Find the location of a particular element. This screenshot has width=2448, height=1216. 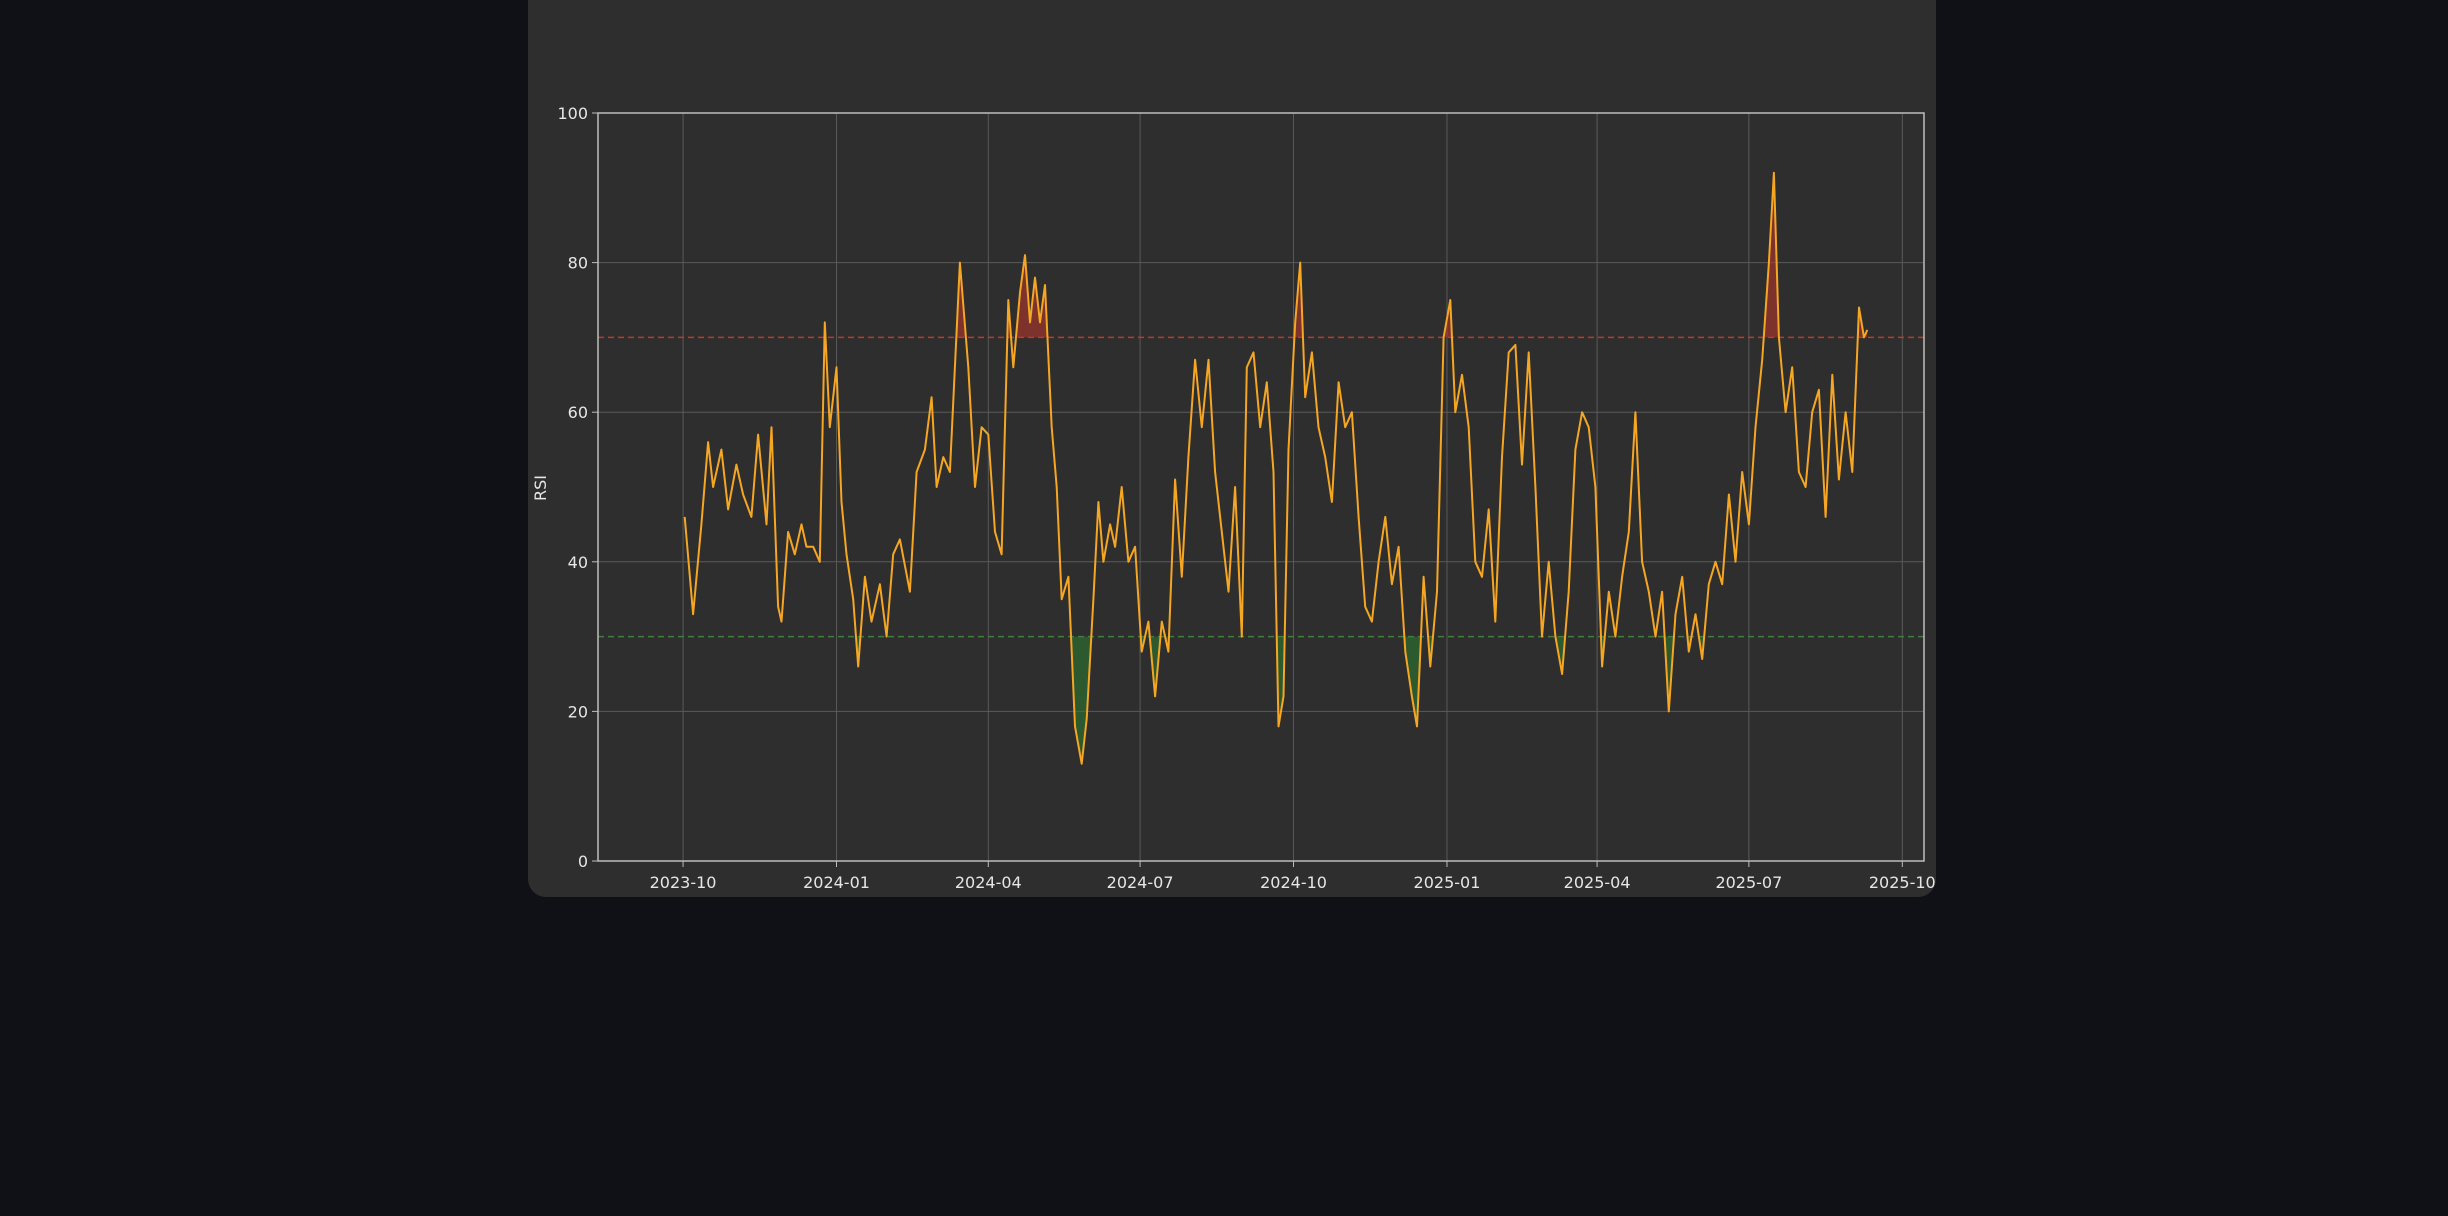

y-tick-label: 100 is located at coordinates (572, 113).